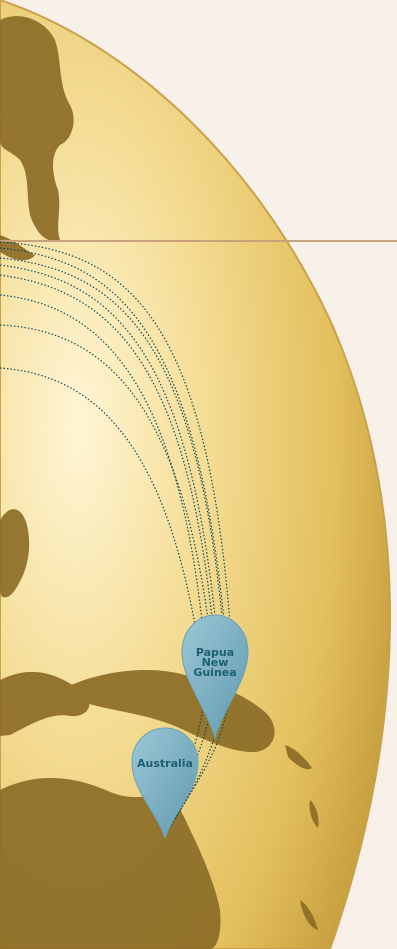 The height and width of the screenshot is (949, 397). I want to click on landmass-japan, so click(37, 128).